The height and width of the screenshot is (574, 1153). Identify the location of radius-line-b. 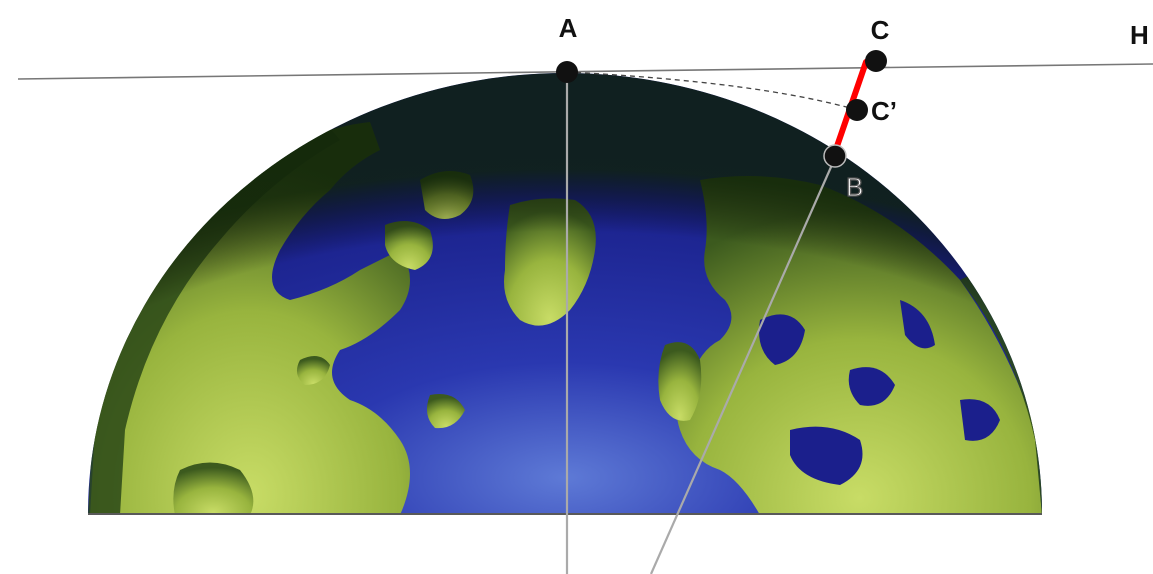
(743, 365).